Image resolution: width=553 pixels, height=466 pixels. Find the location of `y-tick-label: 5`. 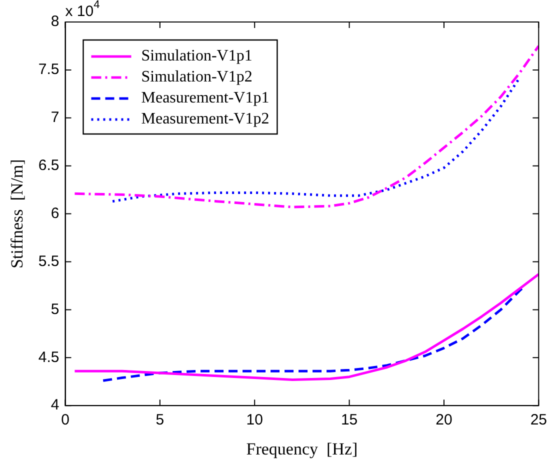

y-tick-label: 5 is located at coordinates (55, 309).